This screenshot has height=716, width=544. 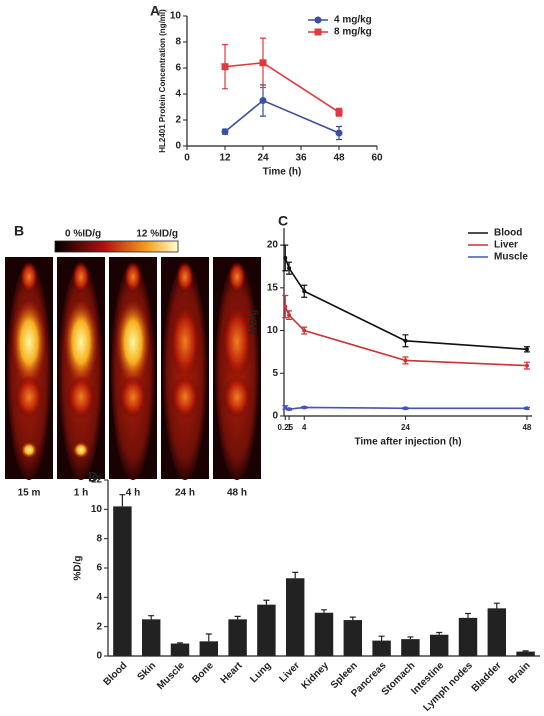 What do you see at coordinates (157, 234) in the screenshot?
I see `colorbar-label: 12 %ID/g` at bounding box center [157, 234].